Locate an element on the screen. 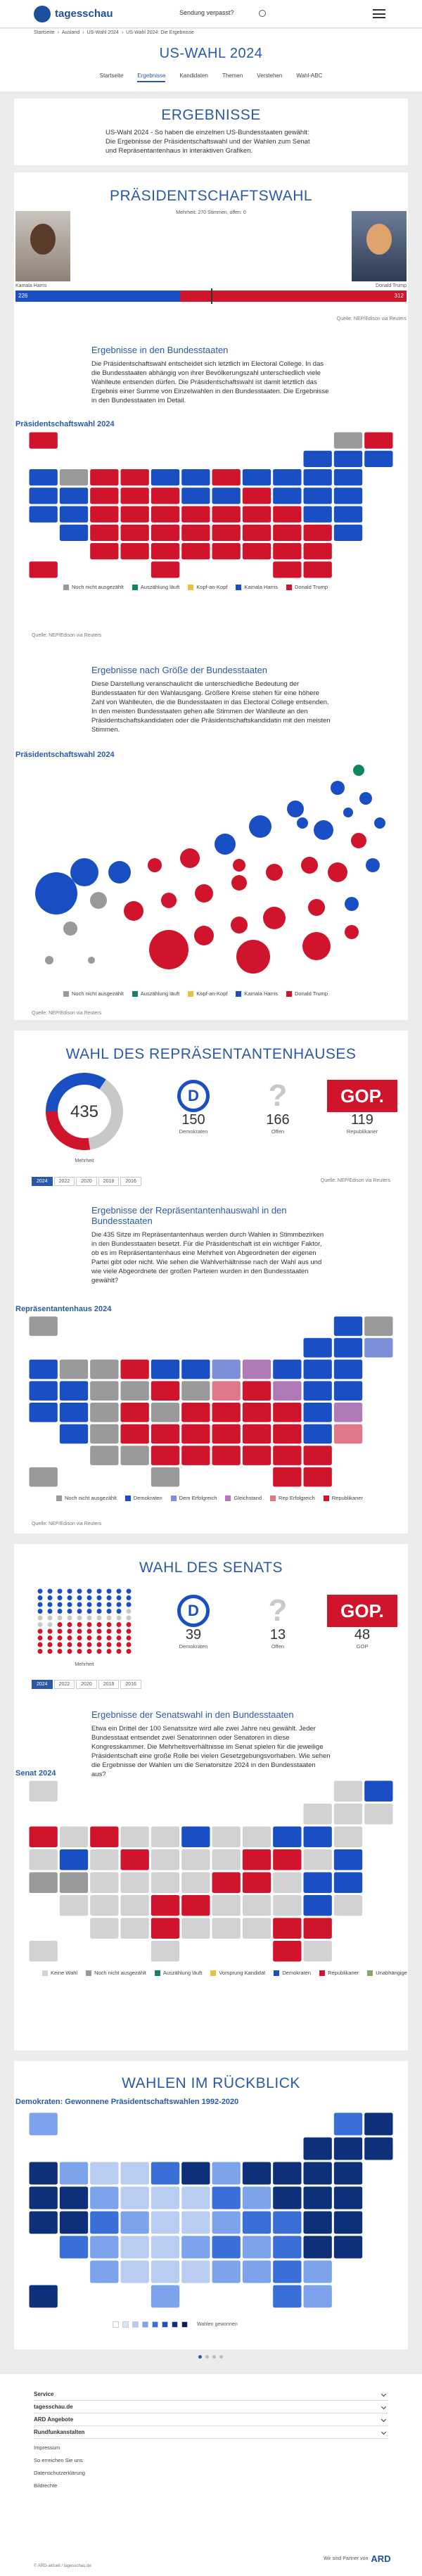 This screenshot has height=2576, width=422. footer-link: Impressum is located at coordinates (47, 2447).